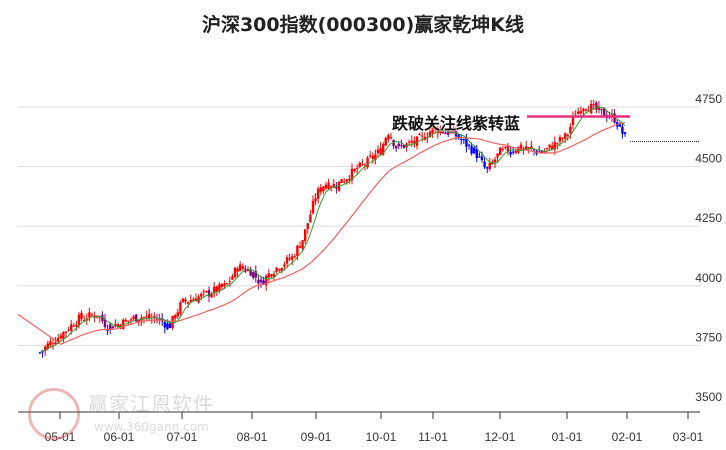 The width and height of the screenshot is (726, 450). Describe the element at coordinates (433, 437) in the screenshot. I see `svg-text: 11-01` at that location.